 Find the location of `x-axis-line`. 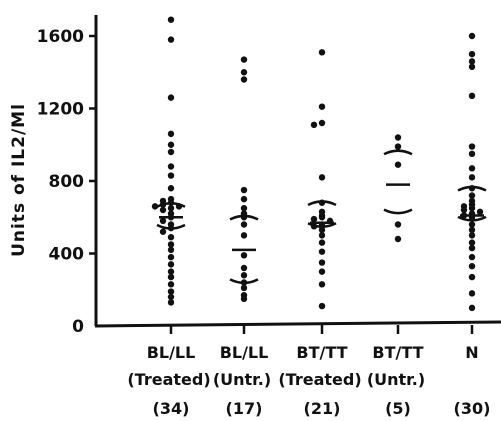

x-axis-line is located at coordinates (297, 324).